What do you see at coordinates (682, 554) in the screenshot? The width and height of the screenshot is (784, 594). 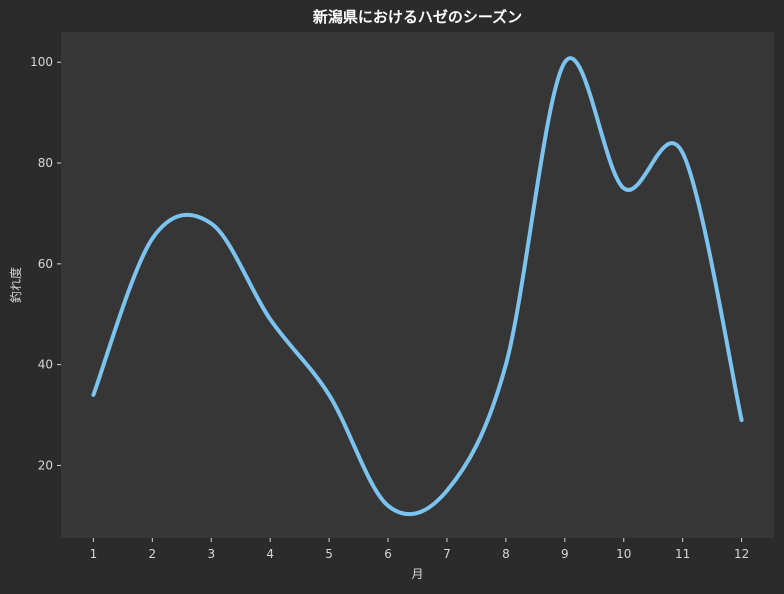 I see `x-tick-label: 11` at bounding box center [682, 554].